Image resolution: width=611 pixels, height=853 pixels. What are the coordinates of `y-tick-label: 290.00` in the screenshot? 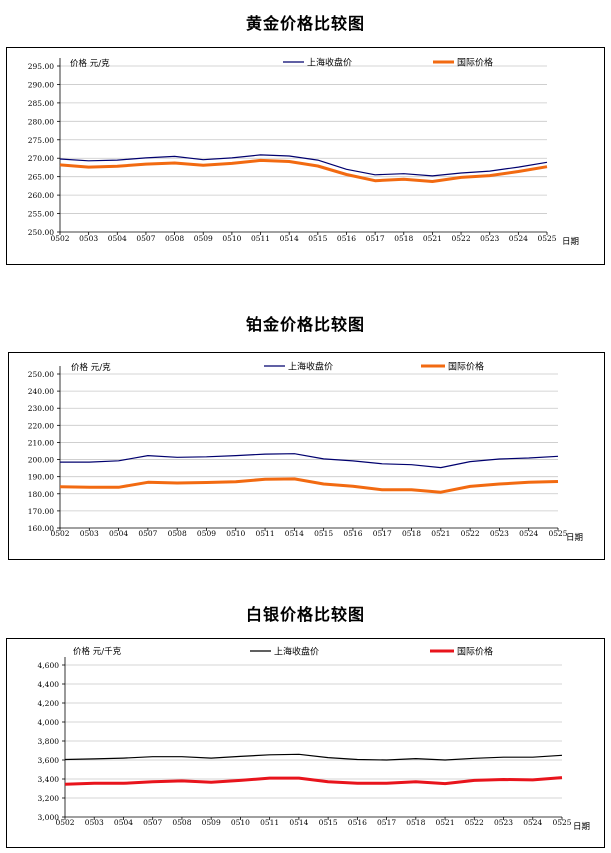 It's located at (41, 84).